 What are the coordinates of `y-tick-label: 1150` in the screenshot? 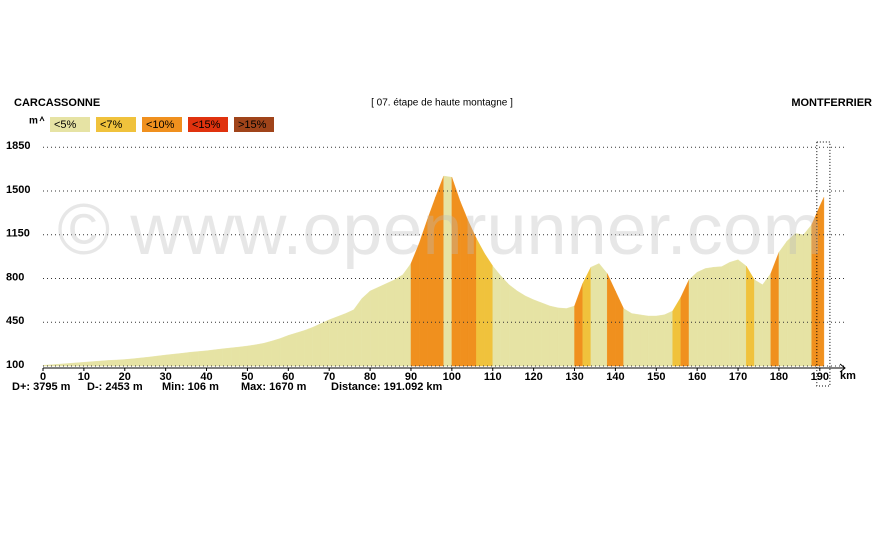 It's located at (18, 234).